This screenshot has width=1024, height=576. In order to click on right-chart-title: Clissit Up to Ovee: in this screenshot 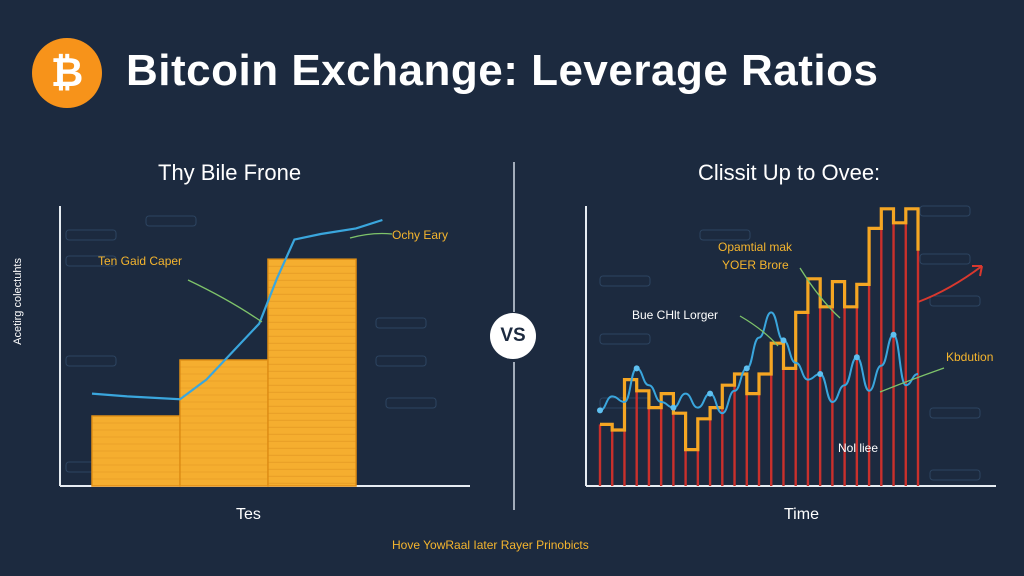, I will do `click(789, 172)`.